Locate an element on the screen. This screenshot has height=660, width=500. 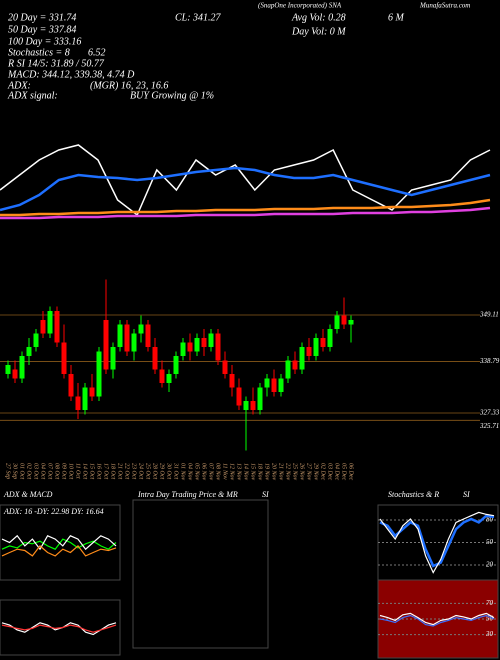
x-tick-label: 12 Nov is located at coordinates (232, 472).